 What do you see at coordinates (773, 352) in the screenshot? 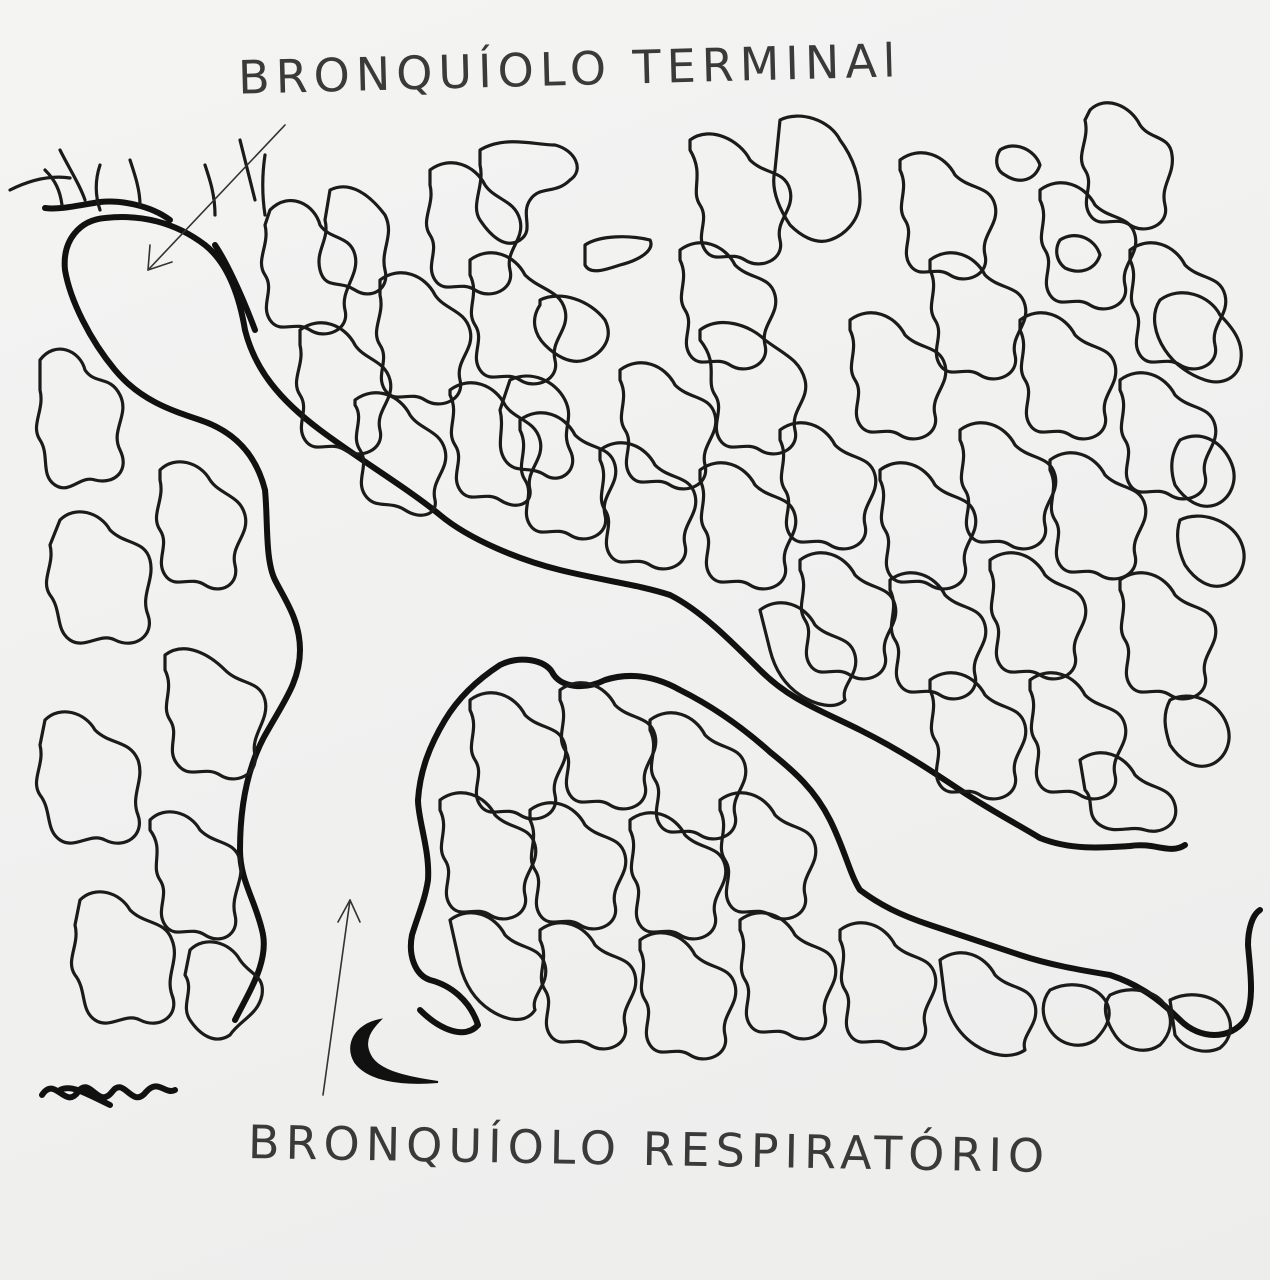
I see `alveoli-upper-center` at bounding box center [773, 352].